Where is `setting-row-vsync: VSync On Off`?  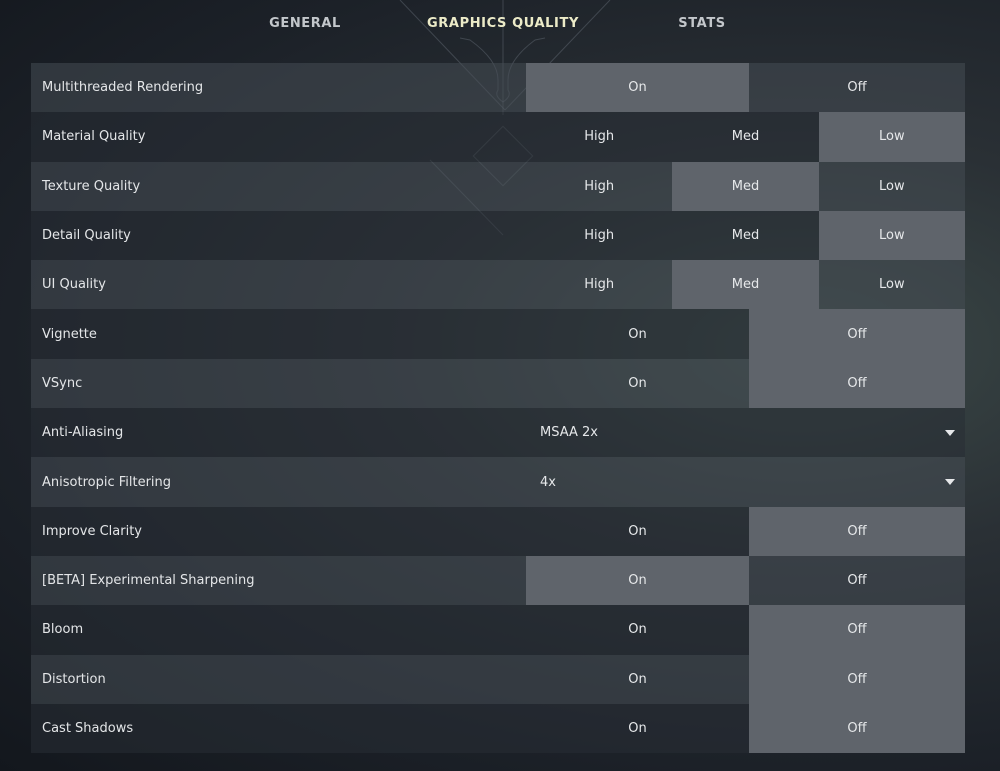
setting-row-vsync: VSync On Off is located at coordinates (498, 383).